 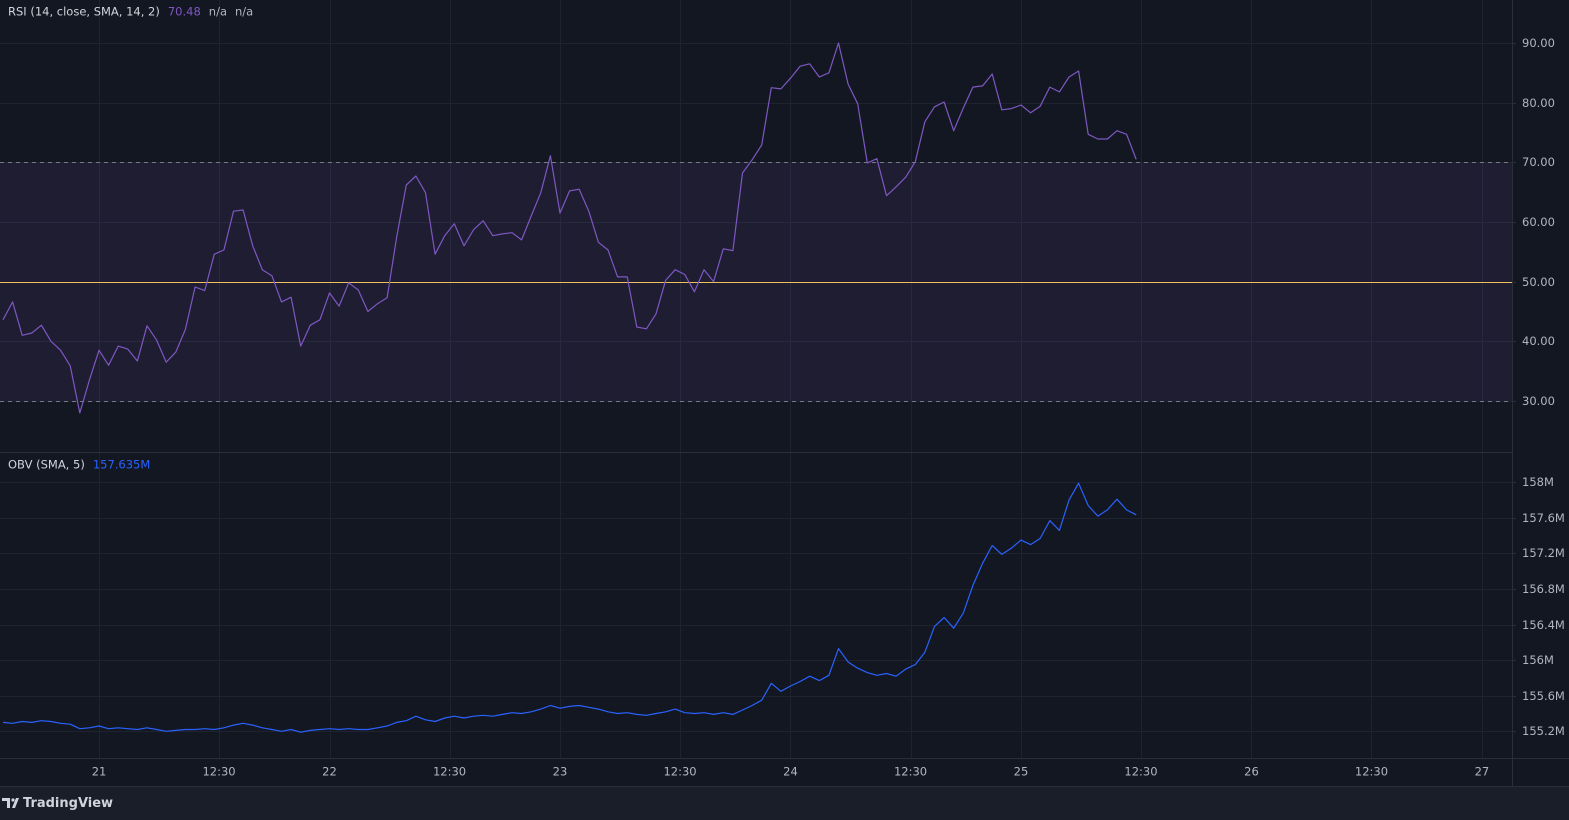 What do you see at coordinates (68, 803) in the screenshot?
I see `brand: TradingView` at bounding box center [68, 803].